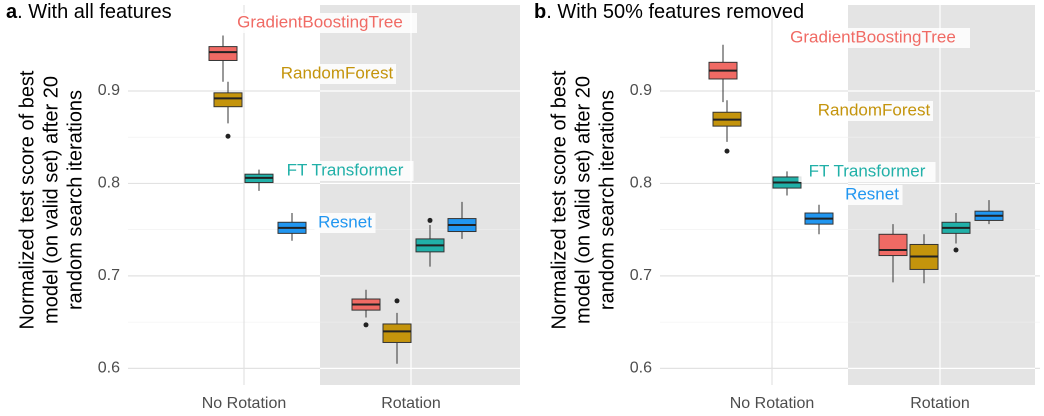  I want to click on panel-title: b. With 50% features removed, so click(669, 12).